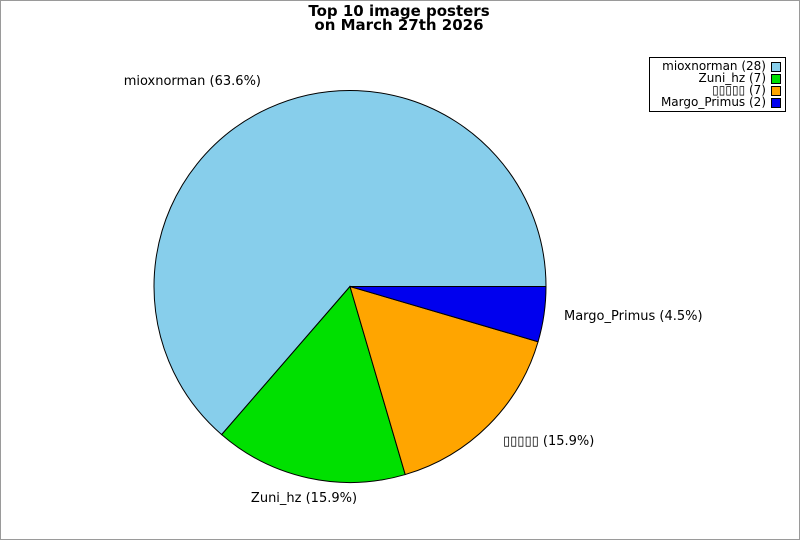 The image size is (800, 540). What do you see at coordinates (776, 66) in the screenshot?
I see `legend-swatch-mioxnorman` at bounding box center [776, 66].